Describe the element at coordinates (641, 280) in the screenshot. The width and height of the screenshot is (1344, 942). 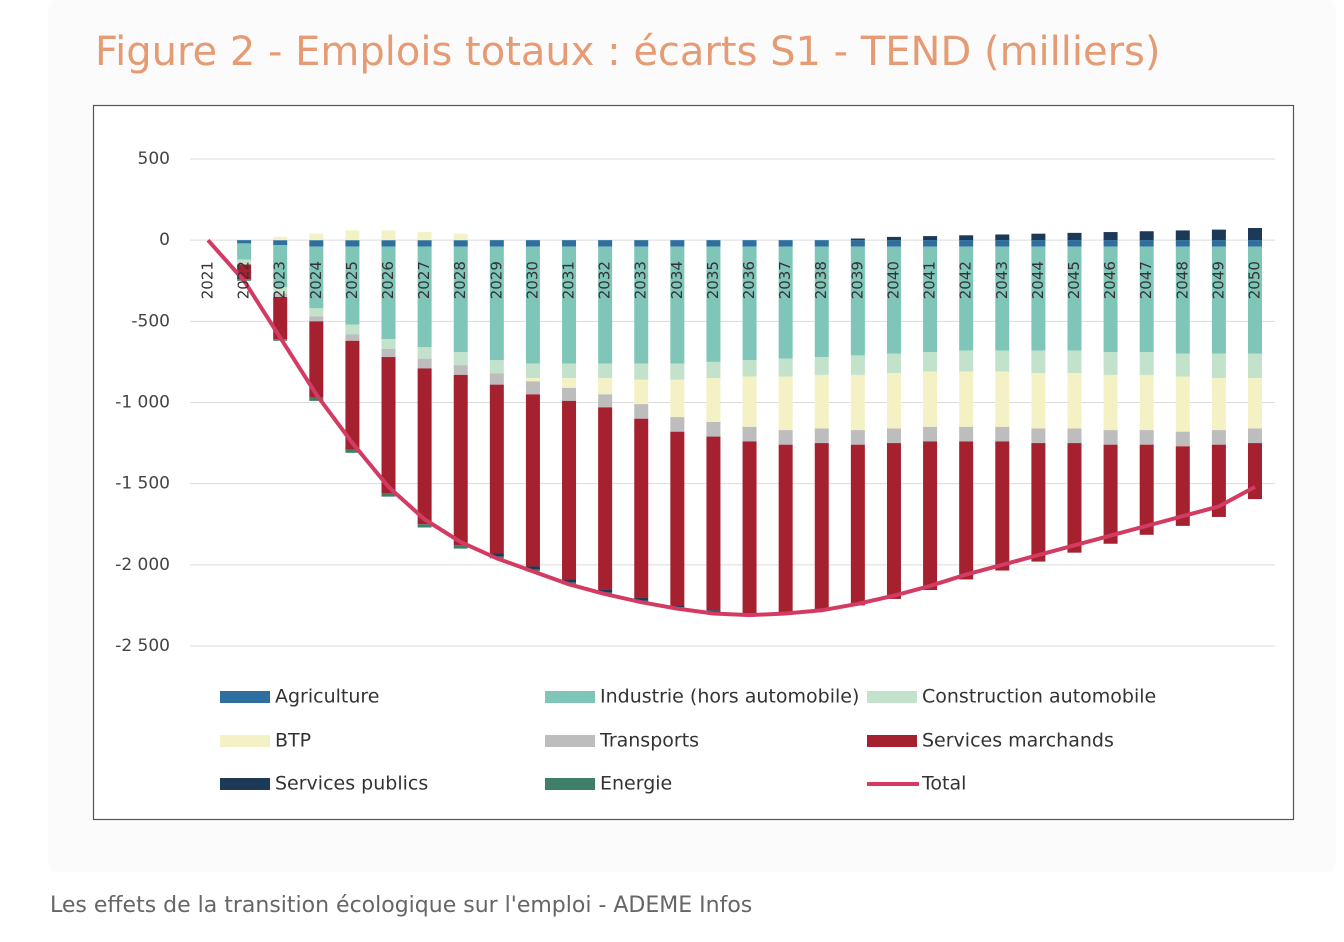
I see `x-tick-label: 2033` at that location.